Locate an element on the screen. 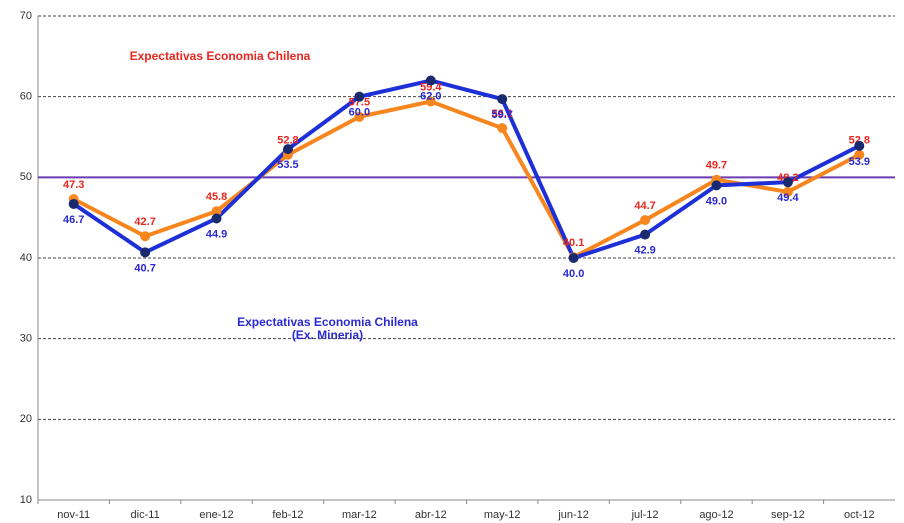  data-label: 42.7 is located at coordinates (144, 222).